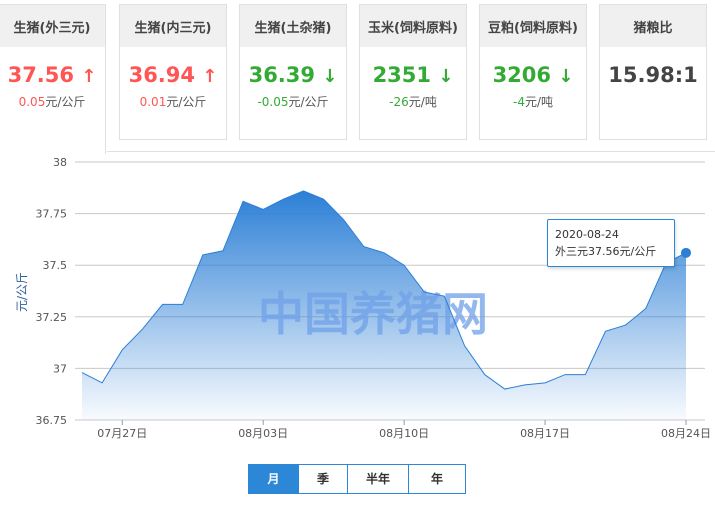 This screenshot has width=715, height=507. Describe the element at coordinates (404, 433) in the screenshot. I see `x-tick-label: 08月10日` at that location.